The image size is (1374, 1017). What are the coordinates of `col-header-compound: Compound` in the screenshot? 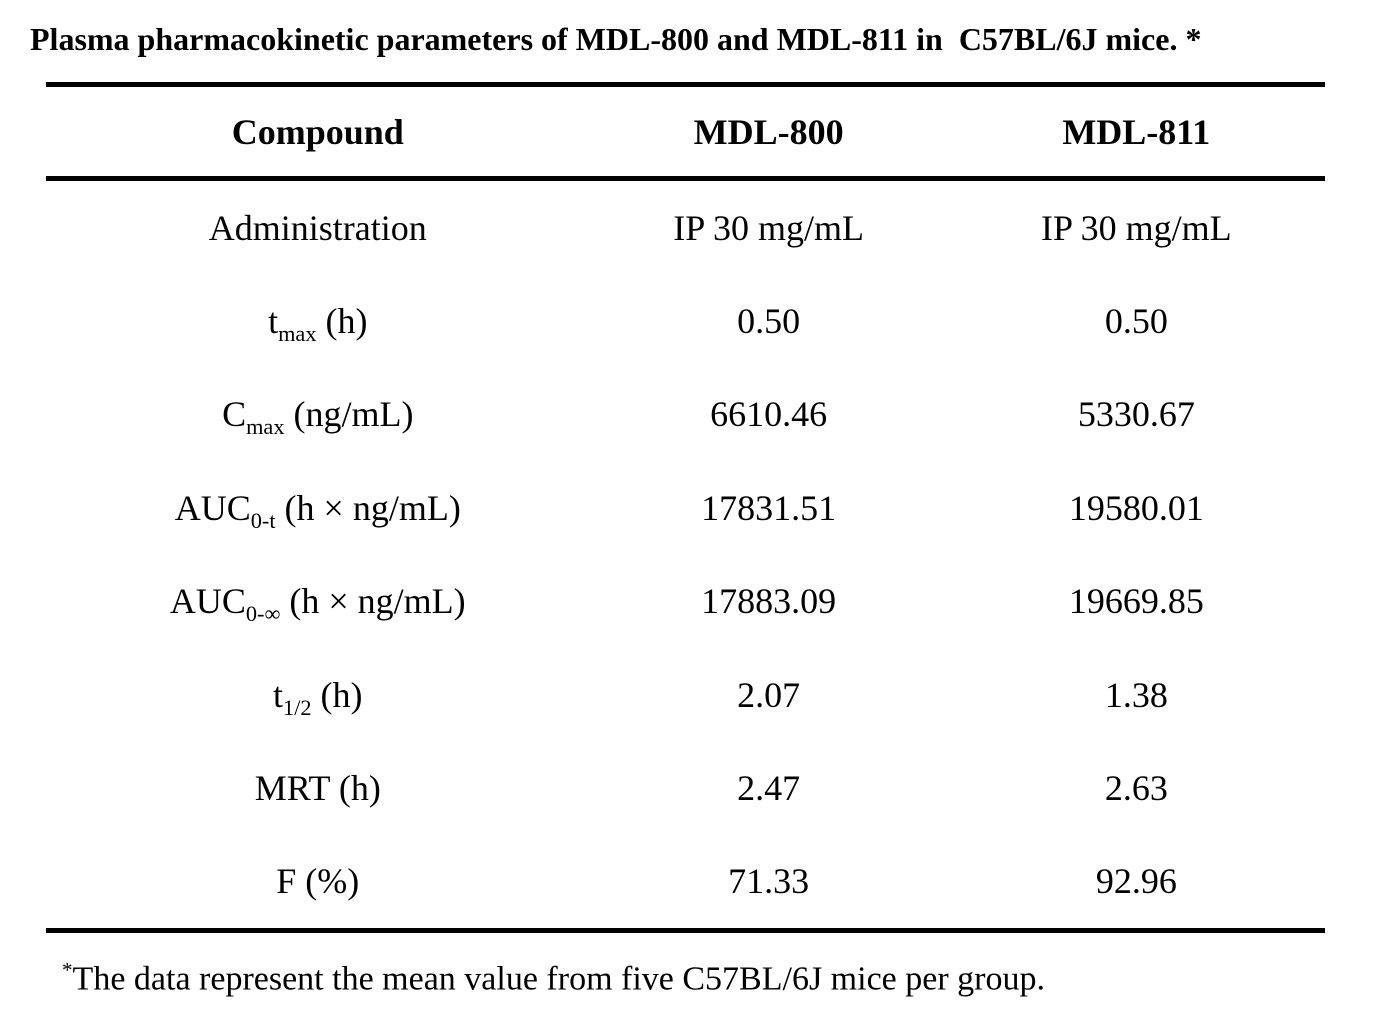 It's located at (317, 131).